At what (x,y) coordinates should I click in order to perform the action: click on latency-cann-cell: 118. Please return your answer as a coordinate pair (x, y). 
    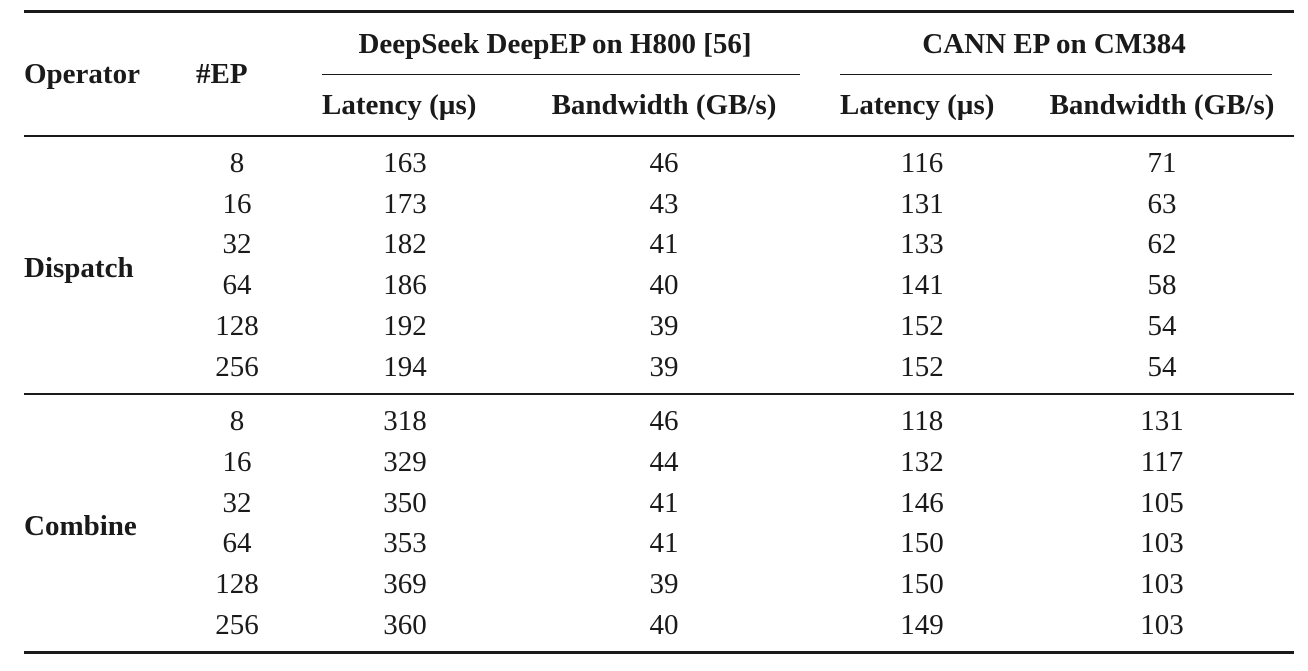
    Looking at the image, I should click on (922, 421).